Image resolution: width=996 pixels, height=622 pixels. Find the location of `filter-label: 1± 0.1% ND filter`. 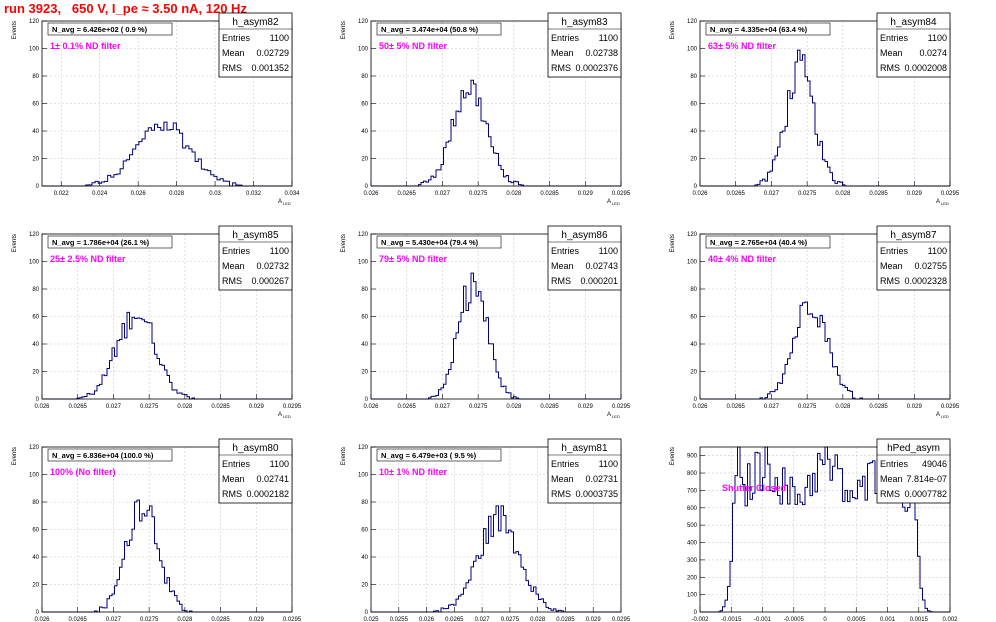

filter-label: 1± 0.1% ND filter is located at coordinates (85, 46).